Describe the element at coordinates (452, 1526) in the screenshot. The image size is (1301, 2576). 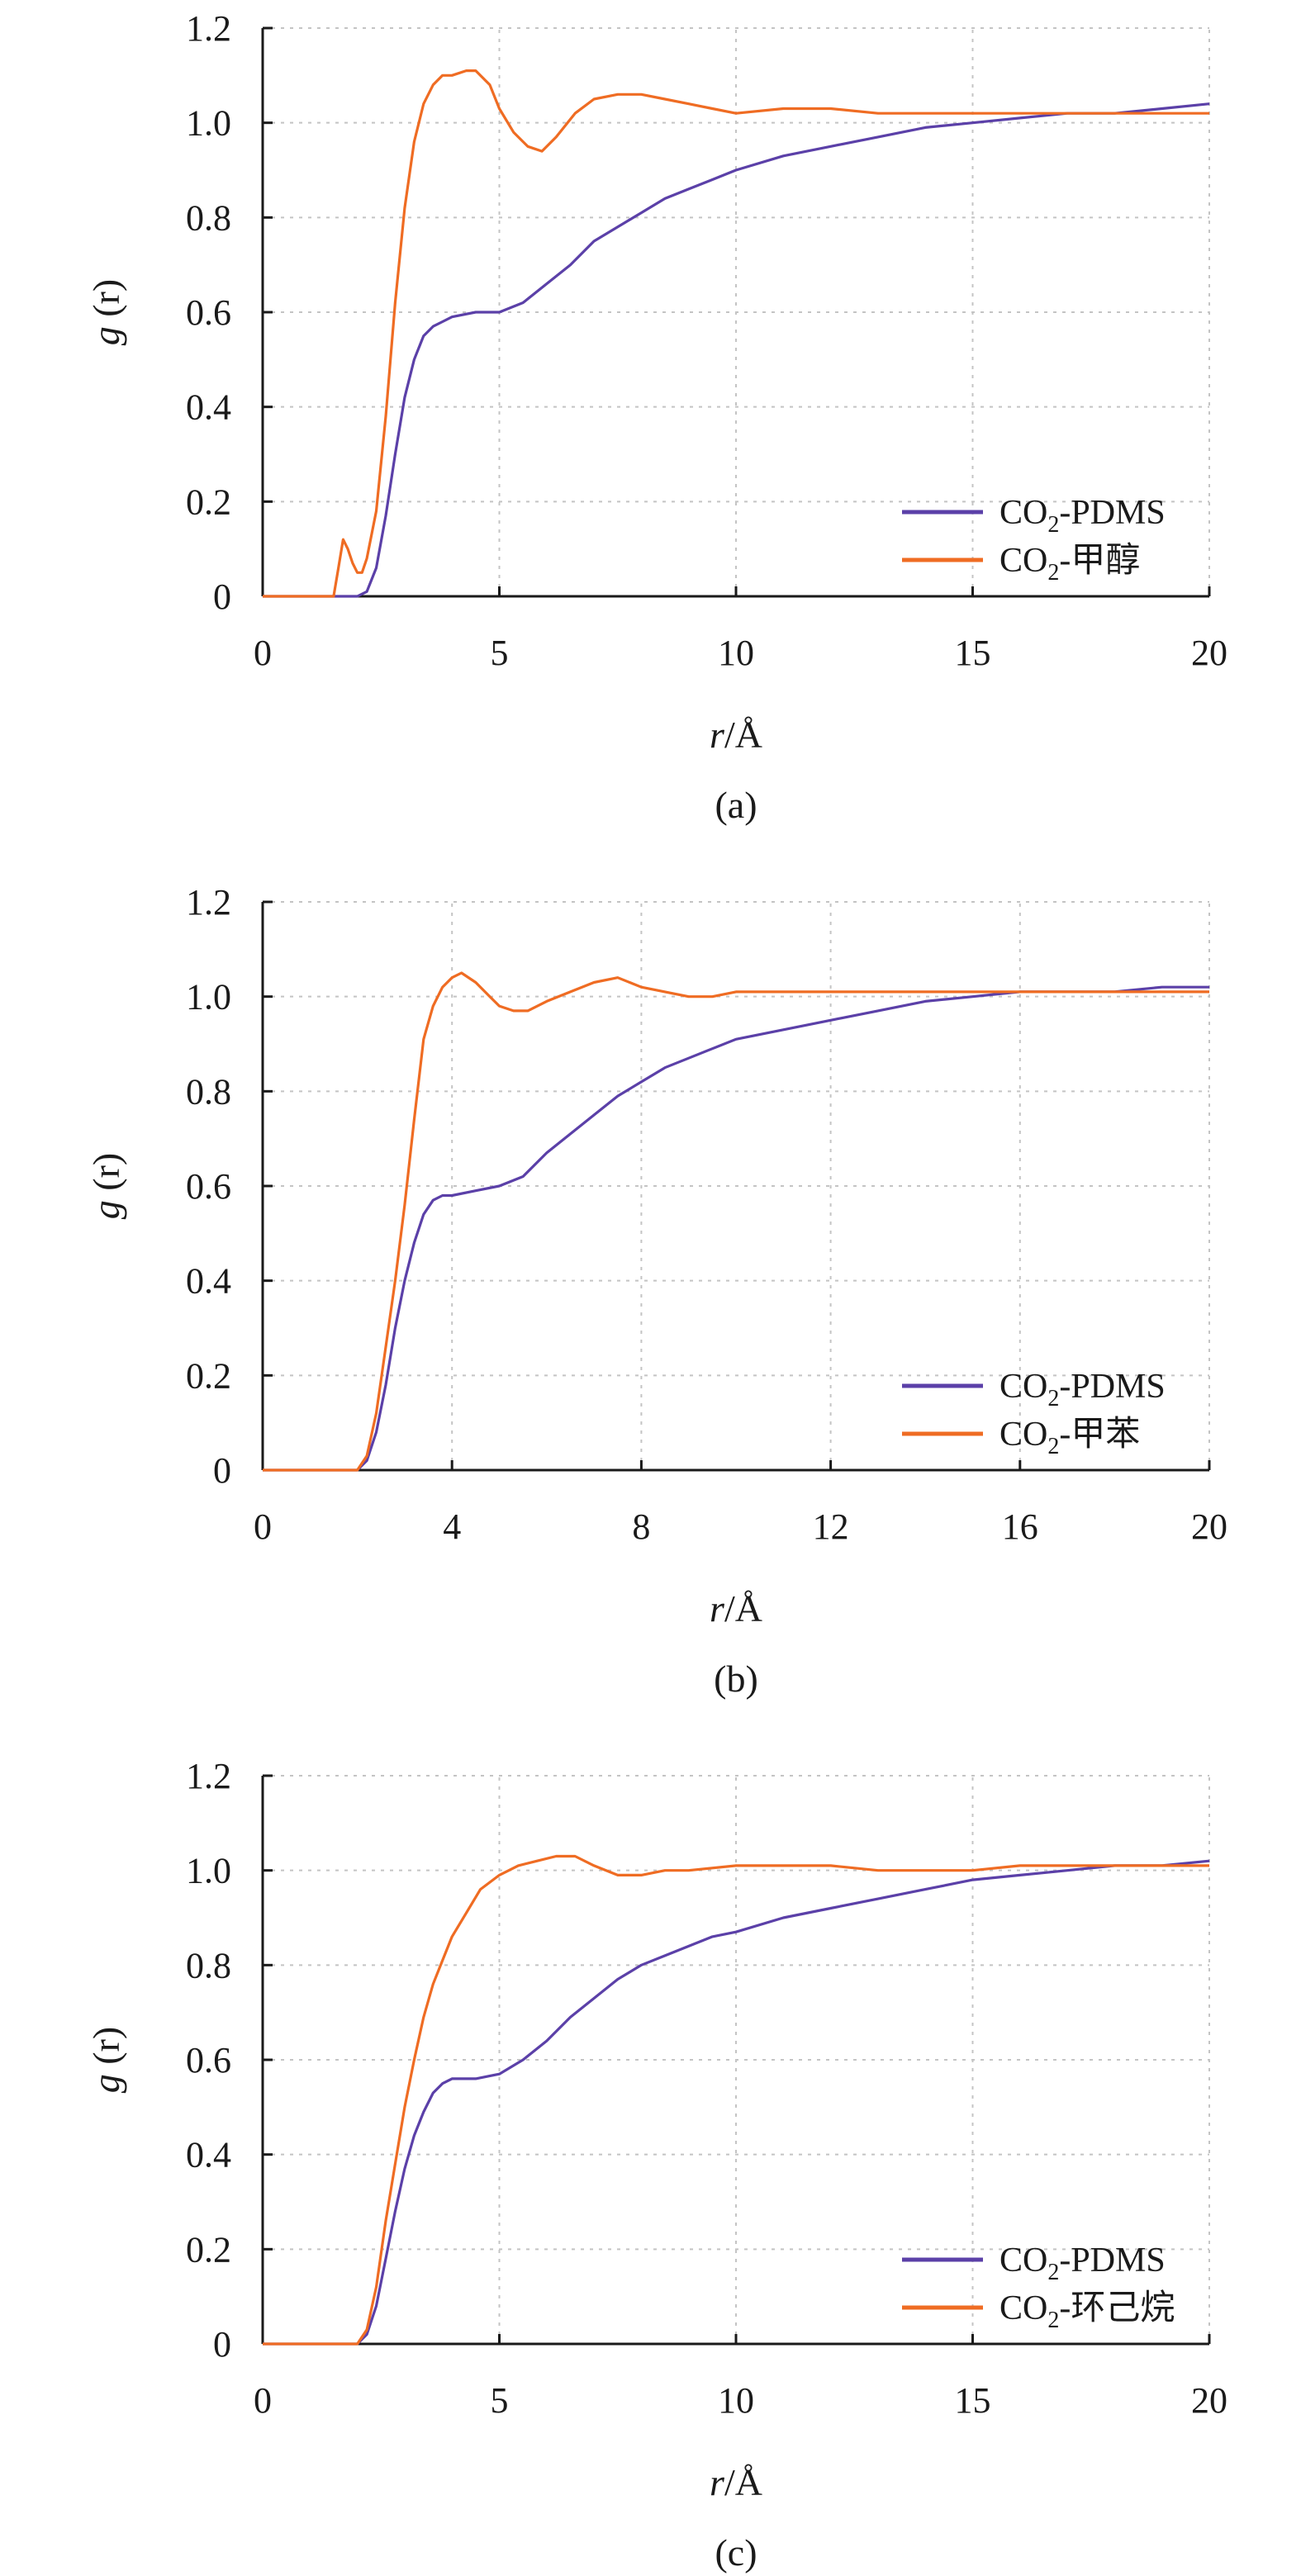
I see `x-tick-label: 4` at that location.